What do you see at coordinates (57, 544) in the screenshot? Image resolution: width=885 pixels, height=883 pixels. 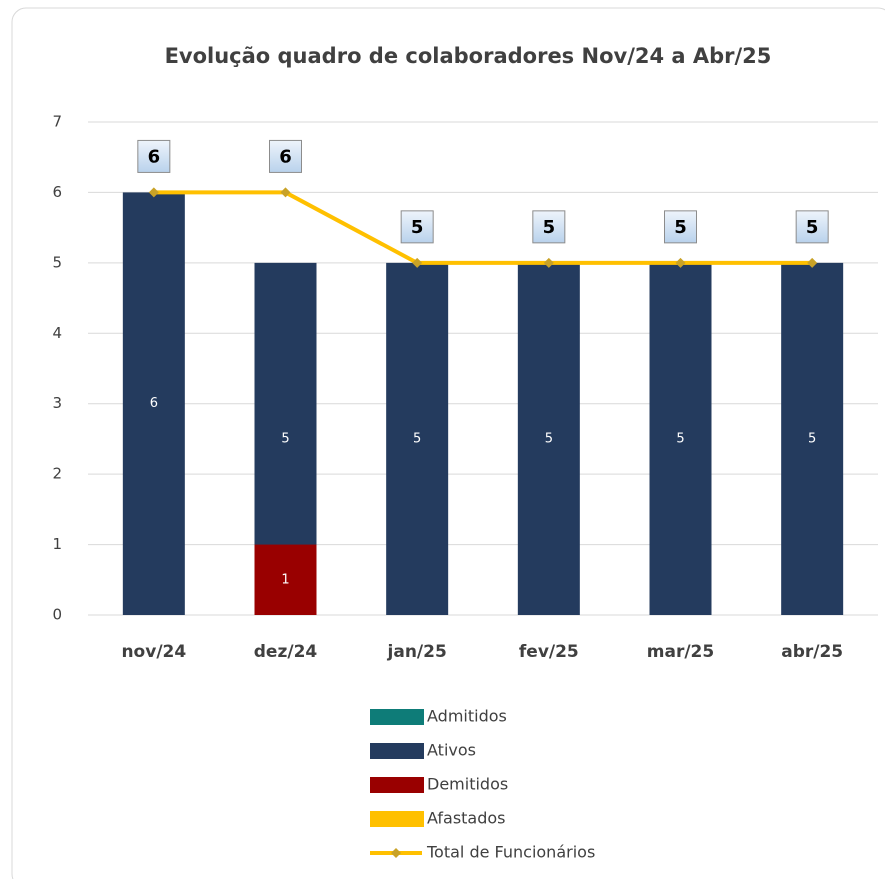 I see `y-tick-label: 1` at bounding box center [57, 544].